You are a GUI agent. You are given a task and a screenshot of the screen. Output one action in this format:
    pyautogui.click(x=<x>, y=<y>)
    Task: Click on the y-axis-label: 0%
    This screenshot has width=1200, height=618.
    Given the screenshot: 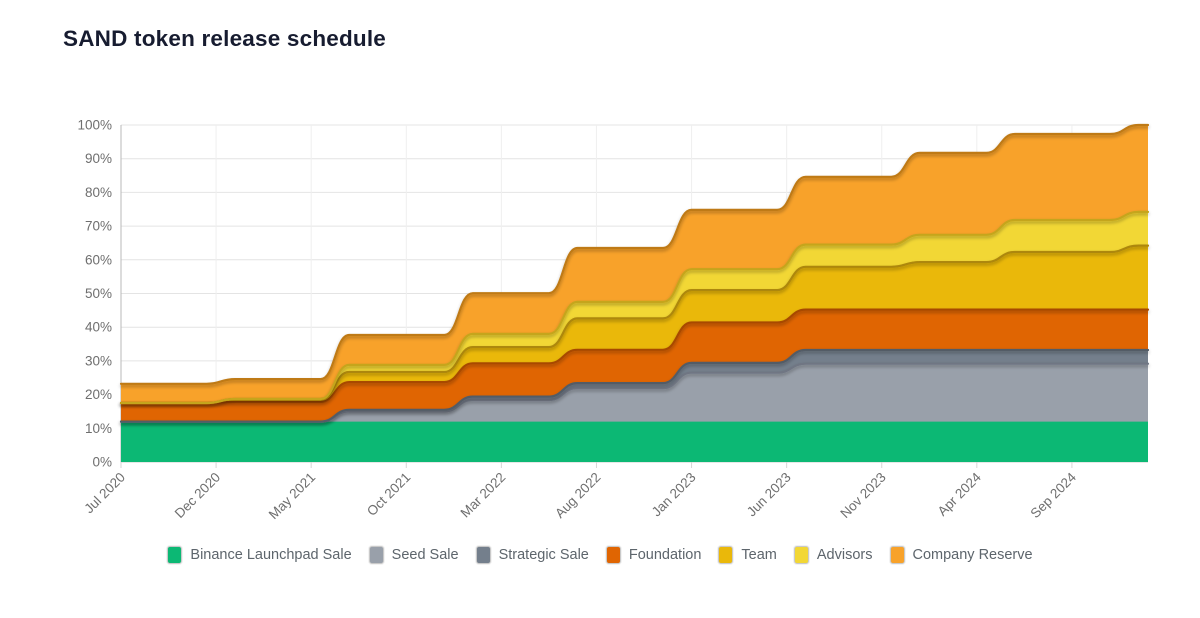 What is the action you would take?
    pyautogui.click(x=102, y=462)
    